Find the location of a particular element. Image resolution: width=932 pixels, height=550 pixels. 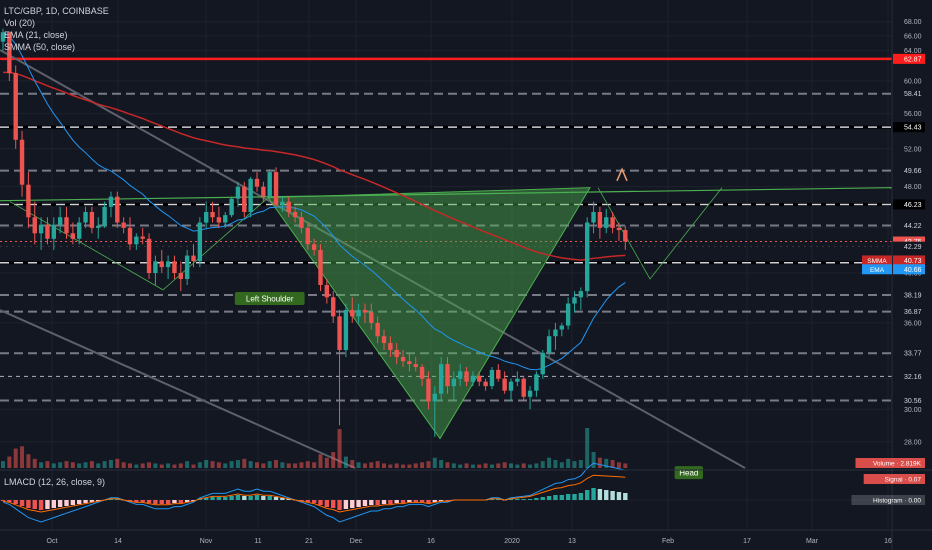

price-tick-label: 64.00 is located at coordinates (913, 51).